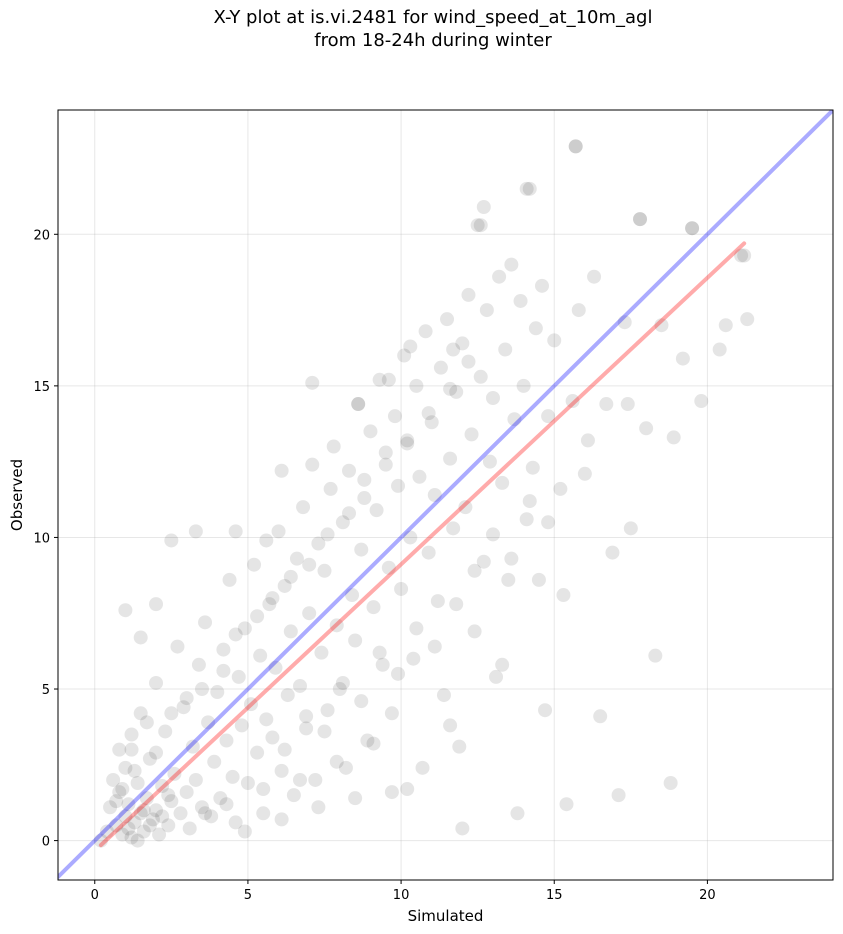 This screenshot has width=843, height=934. Describe the element at coordinates (554, 895) in the screenshot. I see `x-tick-label: 15` at that location.